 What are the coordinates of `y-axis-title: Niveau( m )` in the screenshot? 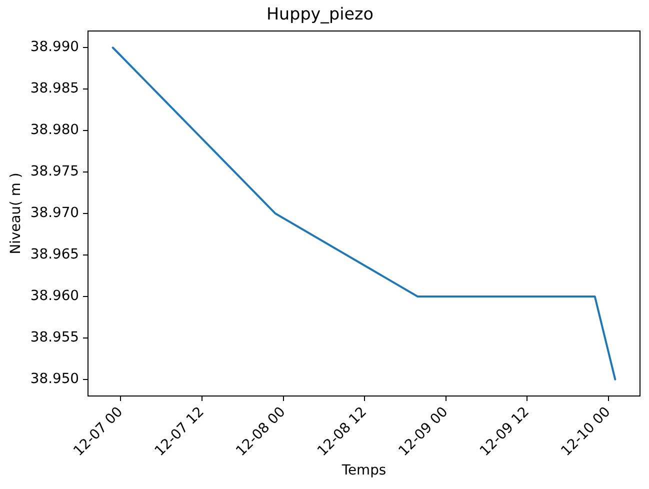 It's located at (16, 213).